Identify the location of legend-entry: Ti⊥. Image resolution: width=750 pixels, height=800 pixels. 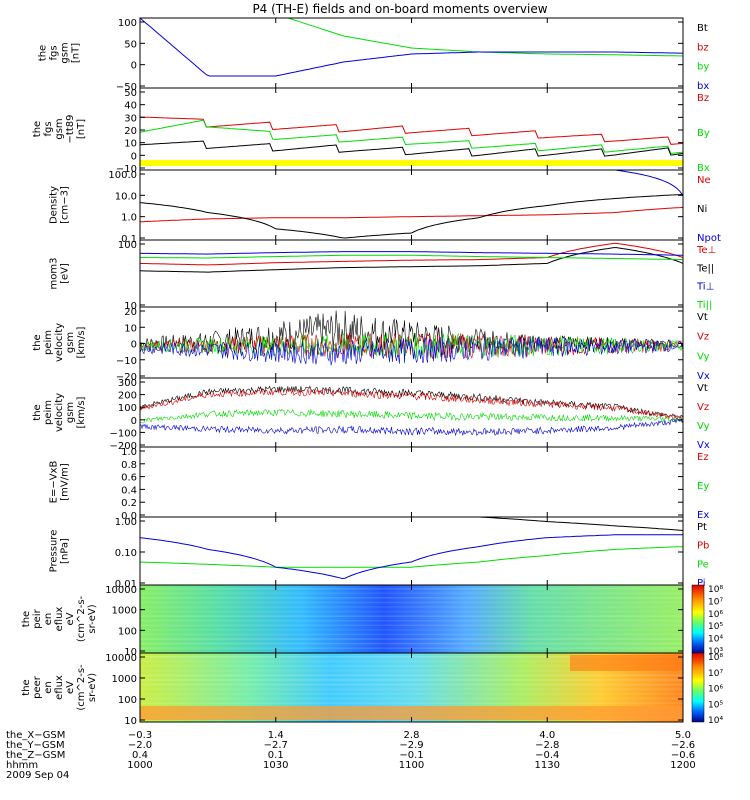
(705, 287).